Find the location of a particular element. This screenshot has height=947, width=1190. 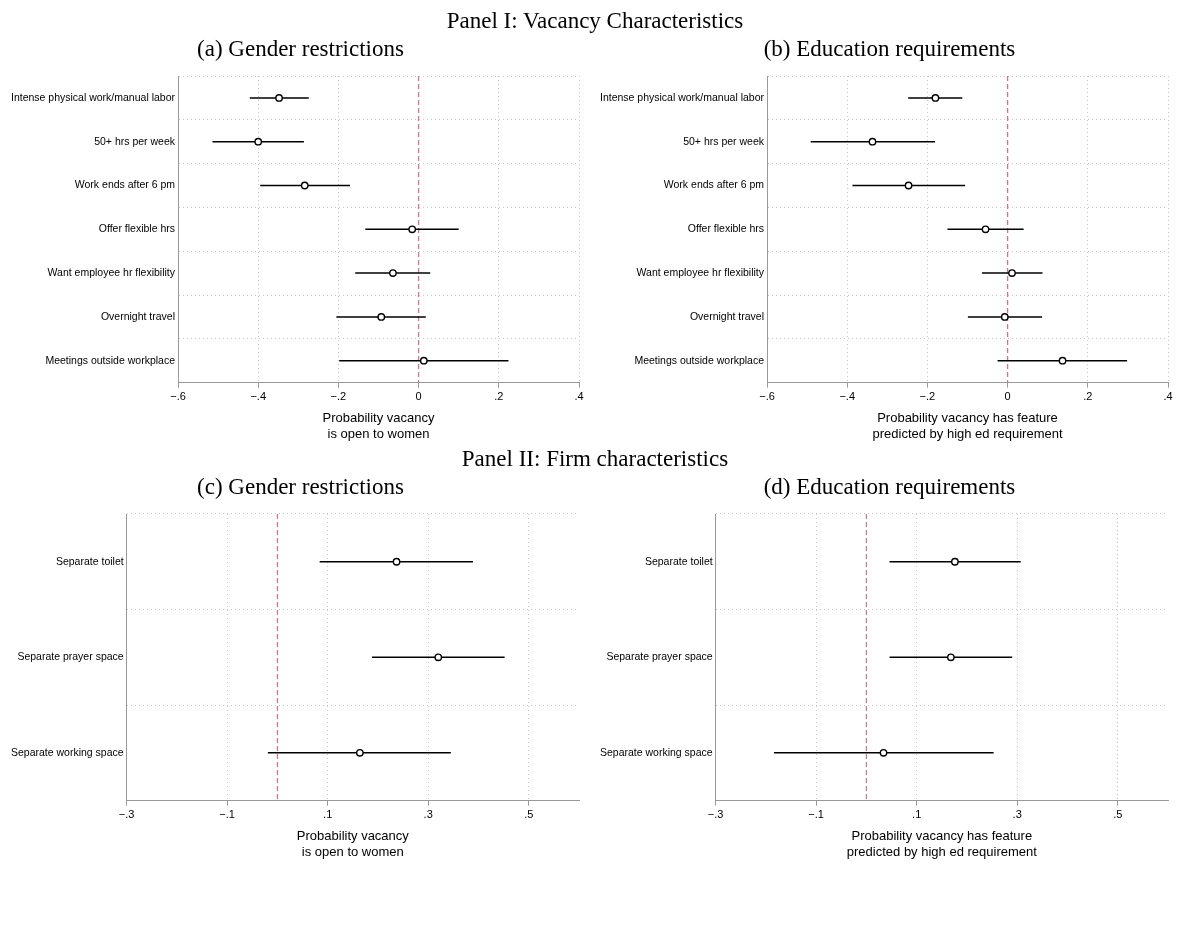

chart-title: (b) Education requirements is located at coordinates (889, 49).